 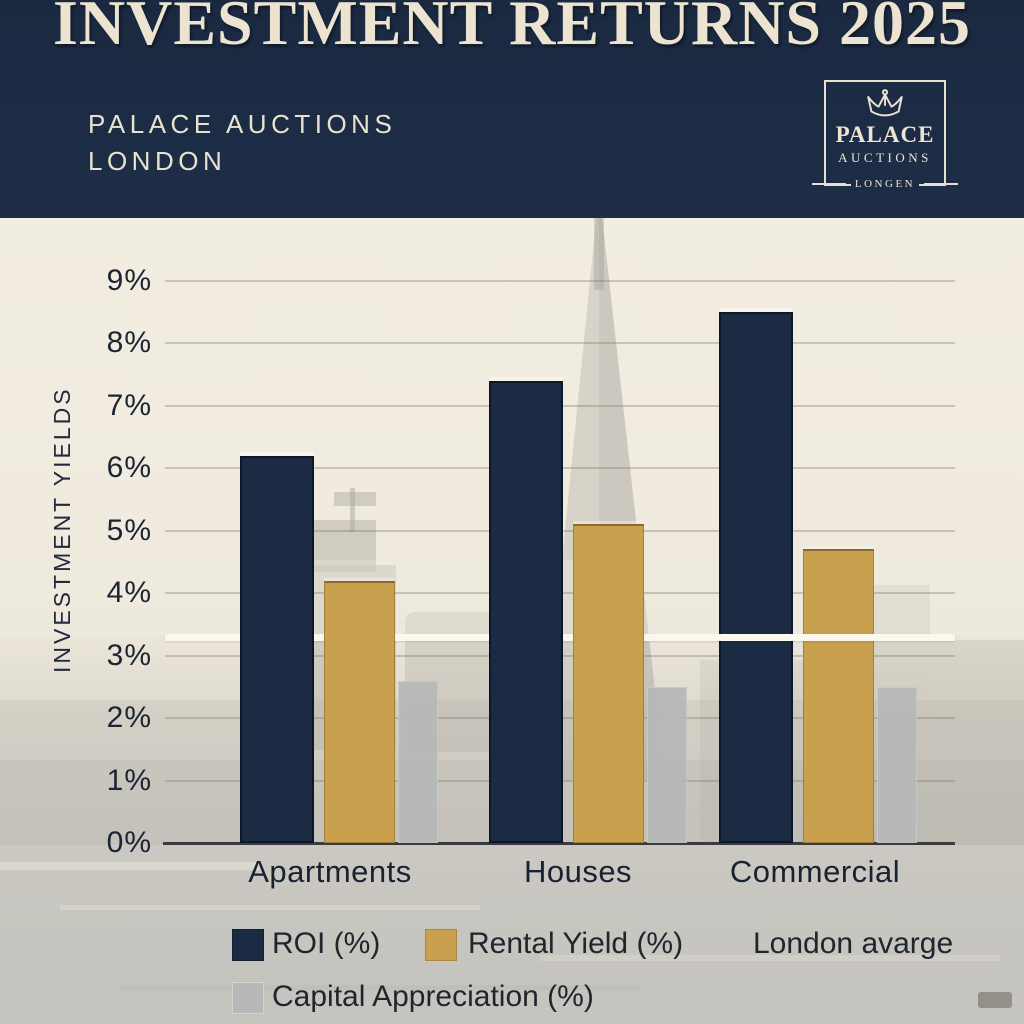 What do you see at coordinates (433, 996) in the screenshot?
I see `legend-label-capital-appreciation: Capital Appreciation (%)` at bounding box center [433, 996].